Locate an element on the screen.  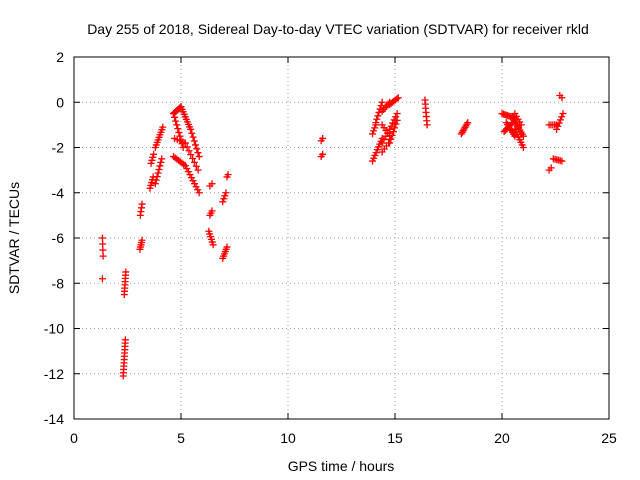
y-tick-label: -8 is located at coordinates (58, 283).